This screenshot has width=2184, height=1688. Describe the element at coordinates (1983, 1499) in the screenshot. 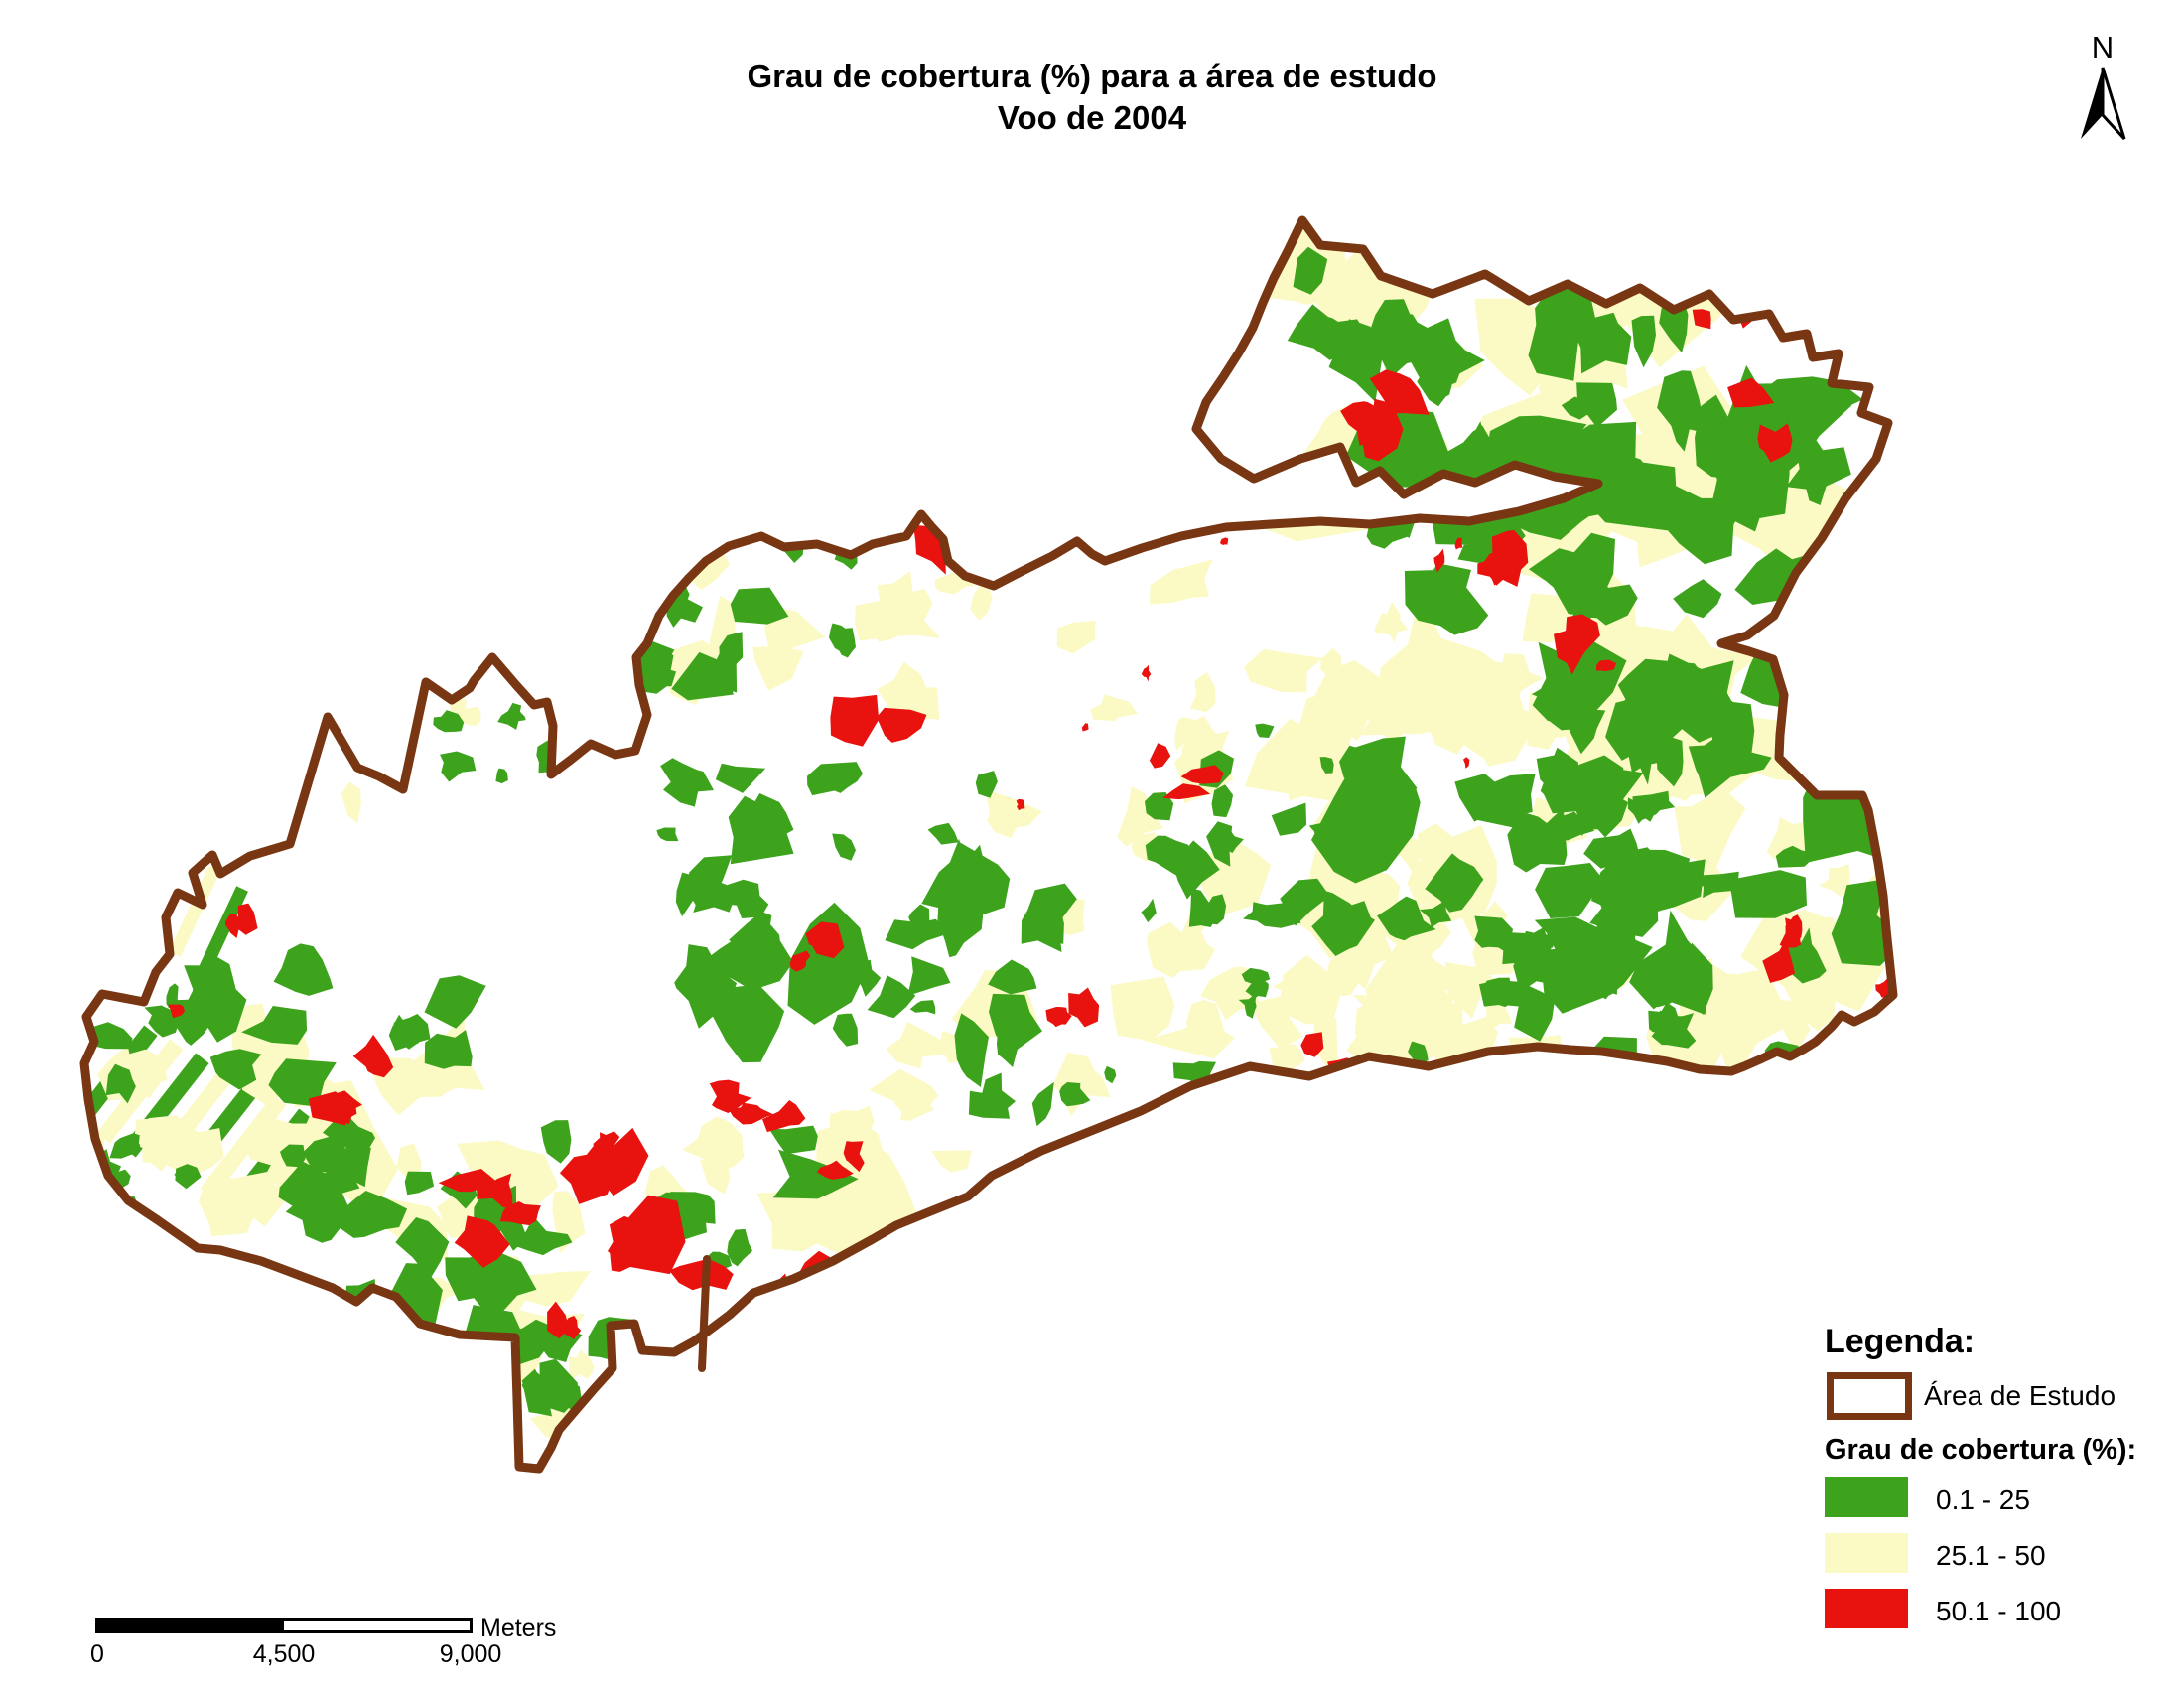

I see `legend-label-low: 0.1 - 25` at that location.